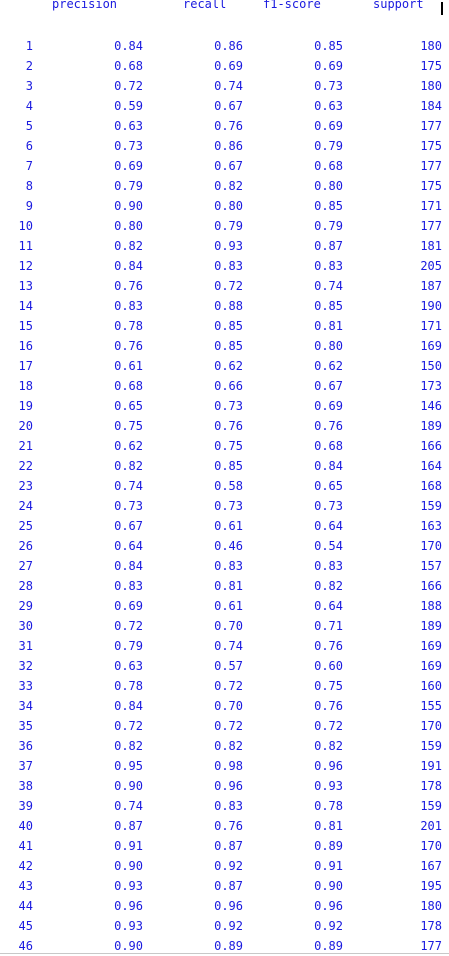  What do you see at coordinates (224, 386) in the screenshot?
I see `table-row: 18 0.68 0.66 0.67 173` at bounding box center [224, 386].